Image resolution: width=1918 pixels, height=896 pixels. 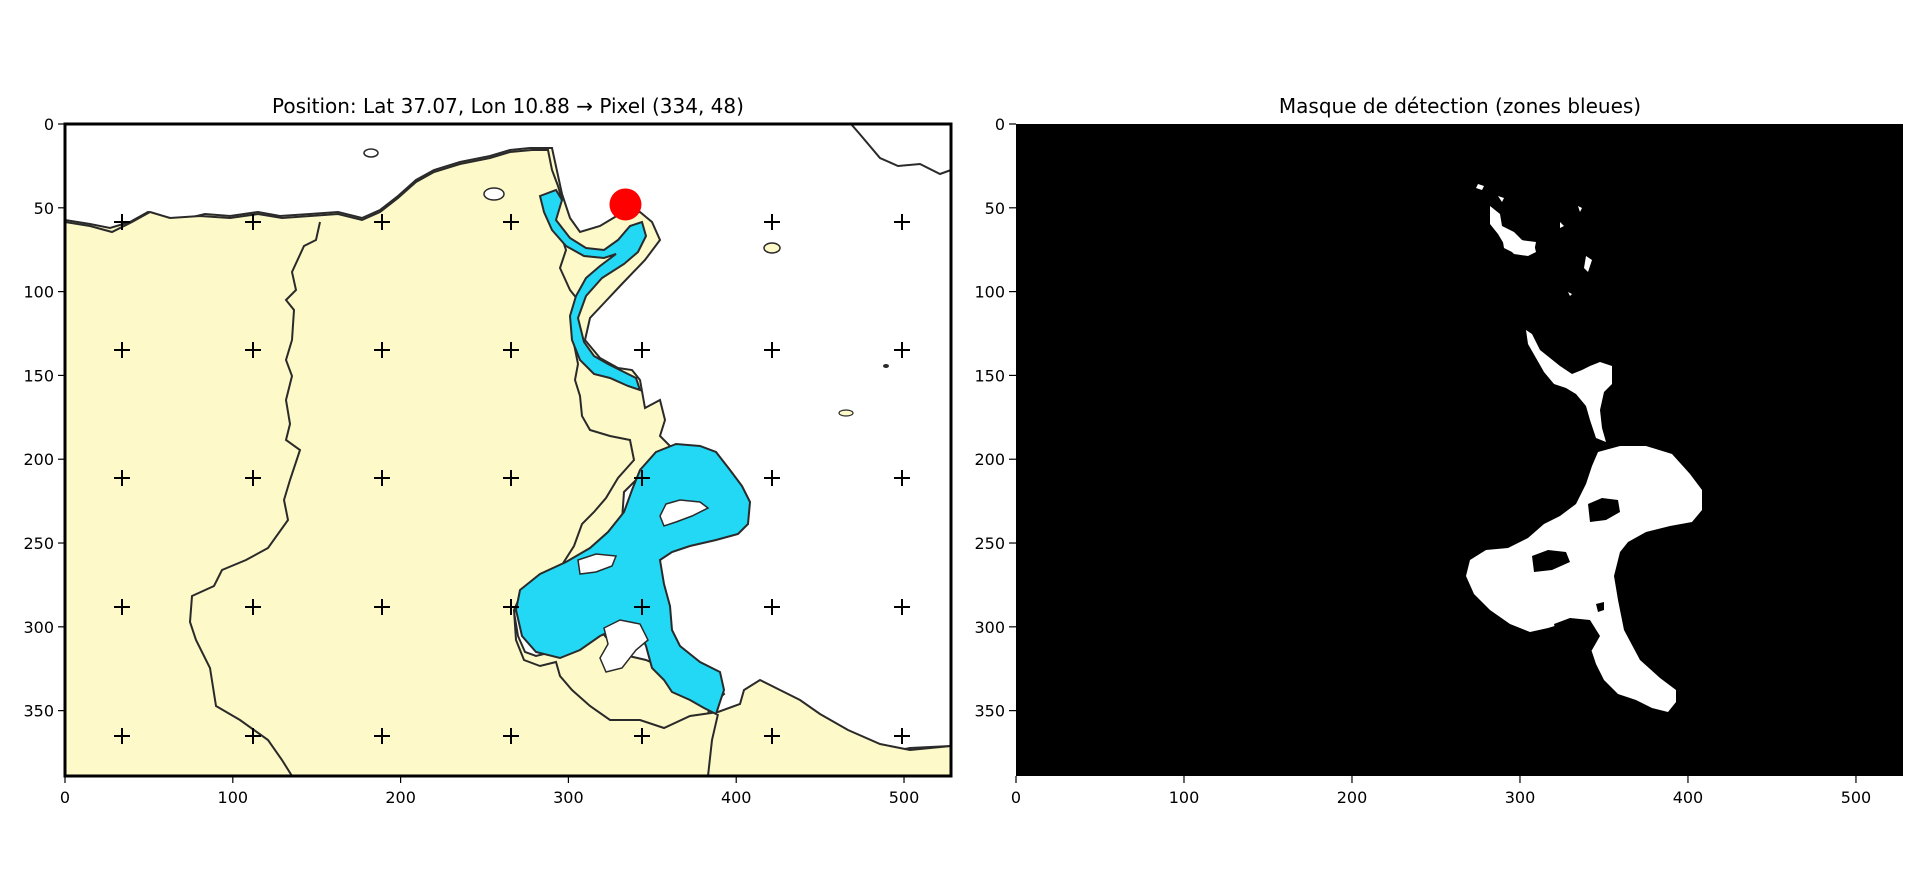 What do you see at coordinates (1460, 106) in the screenshot?
I see `mask-title: Masque de détection (zones bleues)` at bounding box center [1460, 106].